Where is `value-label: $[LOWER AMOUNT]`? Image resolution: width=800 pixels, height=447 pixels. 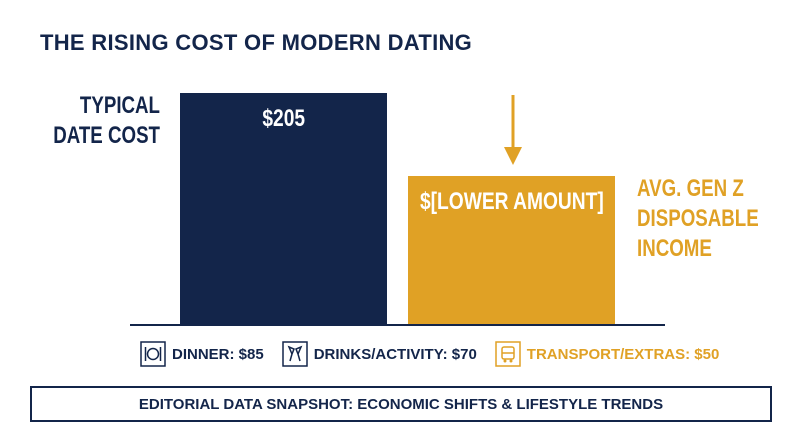
value-label: $[LOWER AMOUNT] is located at coordinates (511, 201).